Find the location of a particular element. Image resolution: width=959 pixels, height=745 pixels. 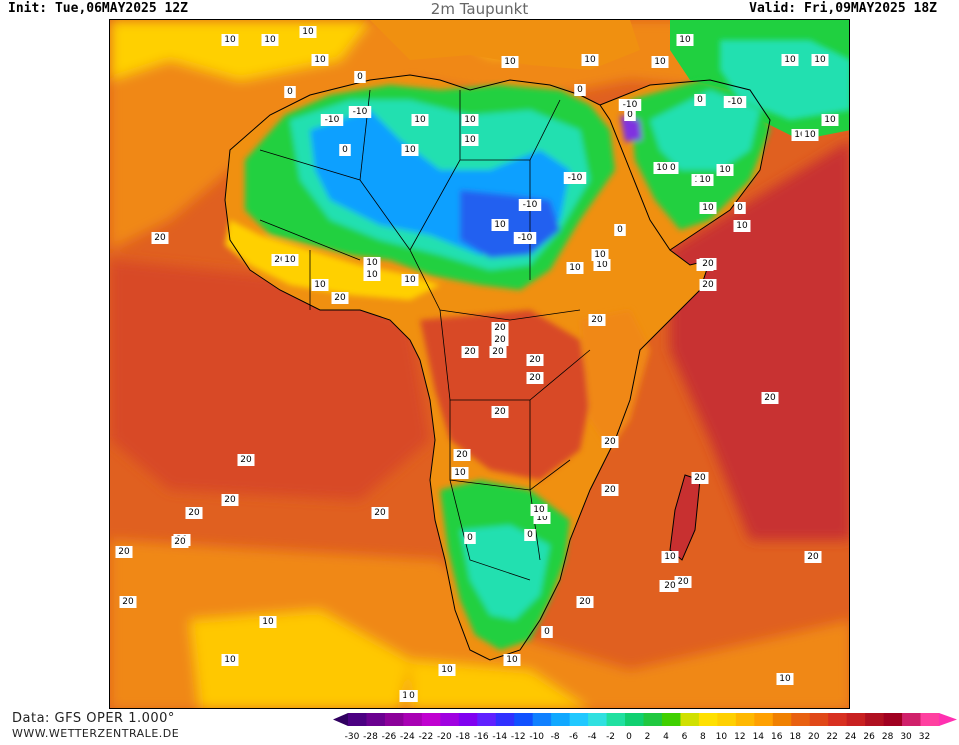

legend-tick-label: -8 is located at coordinates (555, 736).